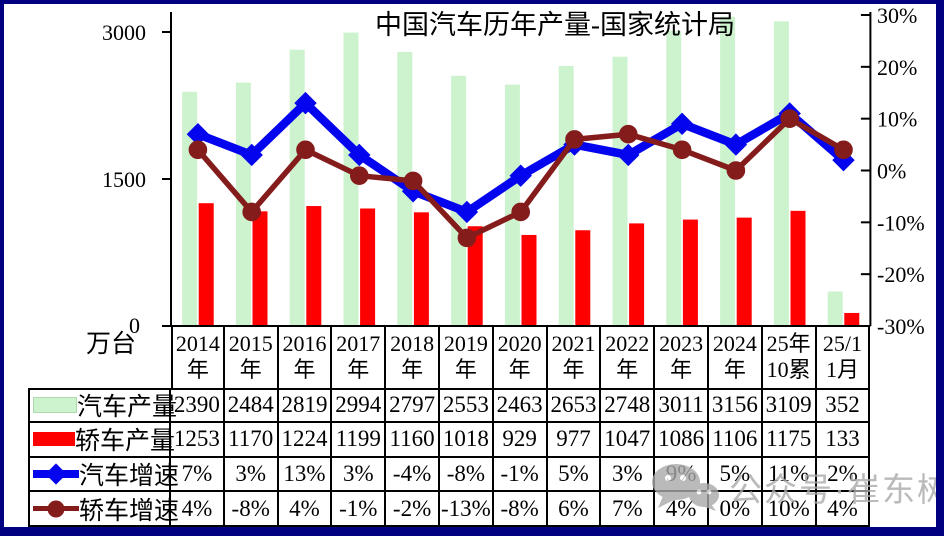 The width and height of the screenshot is (944, 536). Describe the element at coordinates (129, 511) in the screenshot. I see `legend-label: 轿车增速` at that location.